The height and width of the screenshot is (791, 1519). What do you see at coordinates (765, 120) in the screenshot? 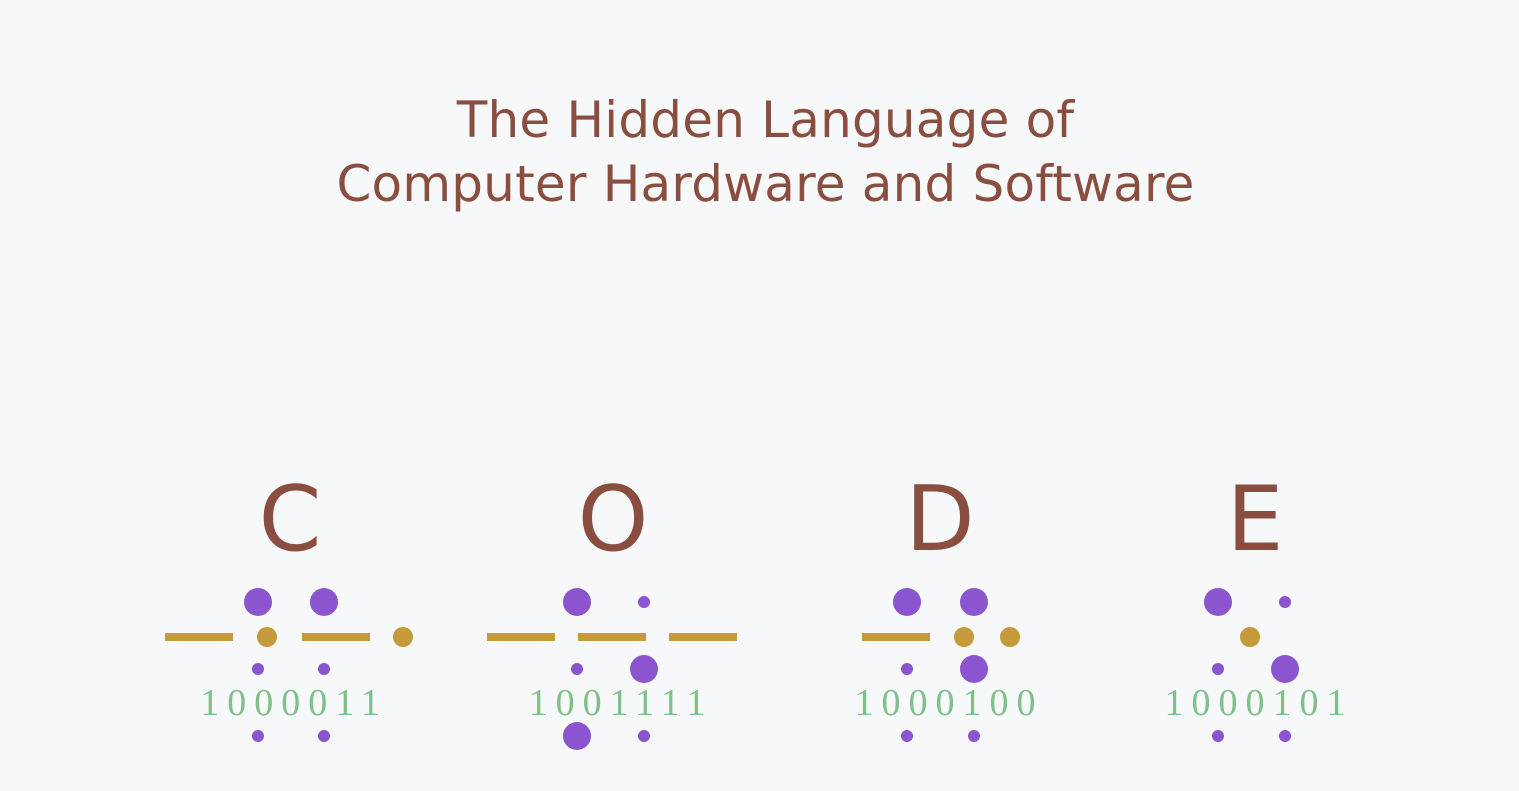
I see `title-line-1: The Hidden Language of` at bounding box center [765, 120].